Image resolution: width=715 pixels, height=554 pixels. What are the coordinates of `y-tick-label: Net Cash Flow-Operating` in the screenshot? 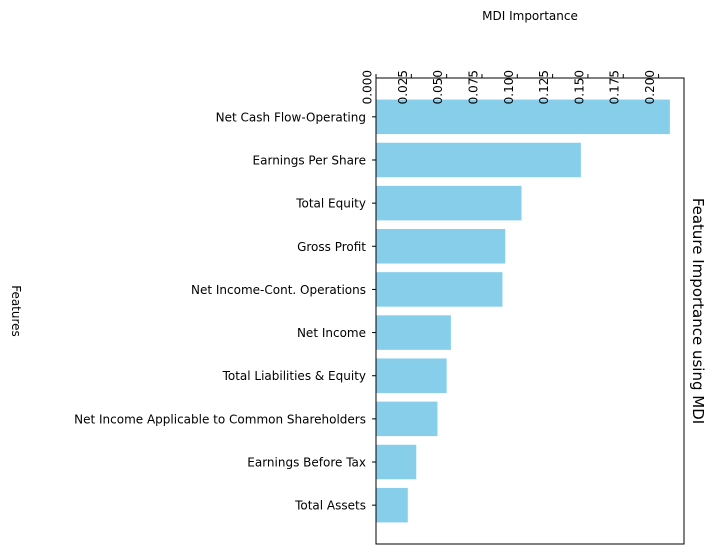 It's located at (291, 117).